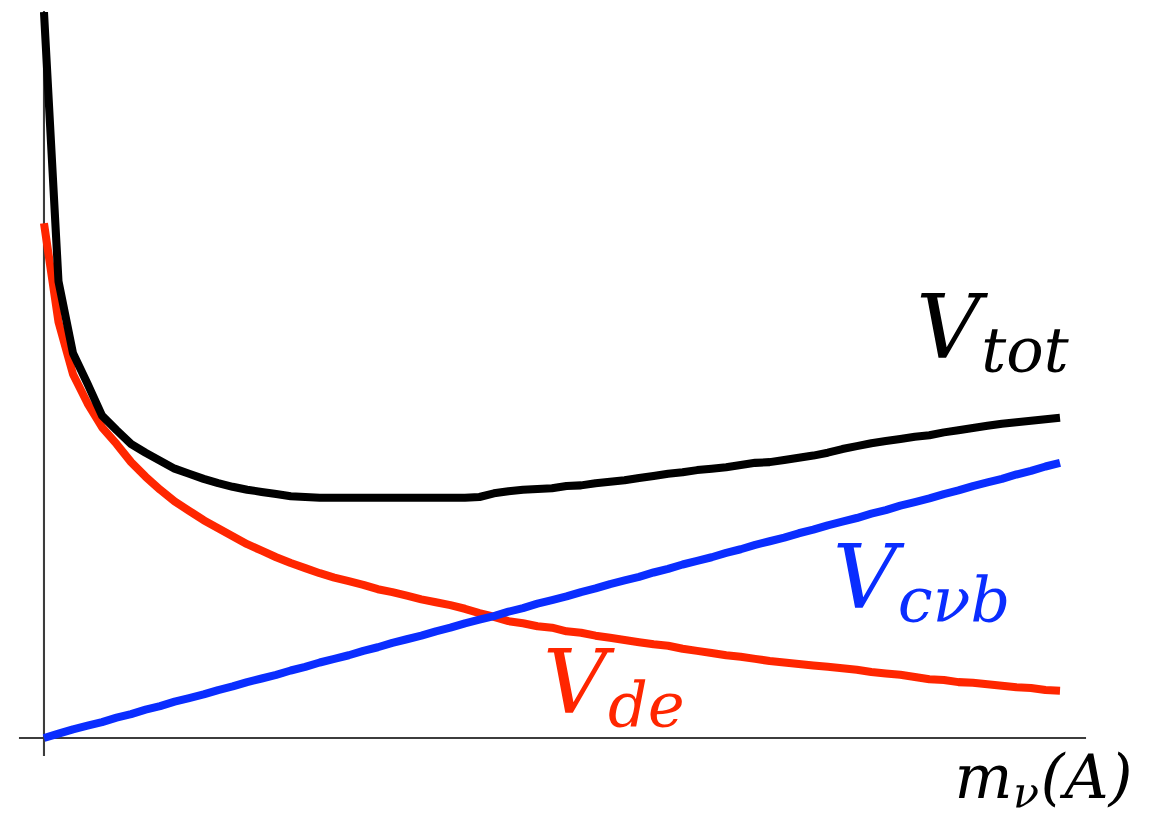 Image resolution: width=1155 pixels, height=821 pixels. What do you see at coordinates (1043, 779) in the screenshot?
I see `x-axis-title: m$_{ν}$(A)` at bounding box center [1043, 779].